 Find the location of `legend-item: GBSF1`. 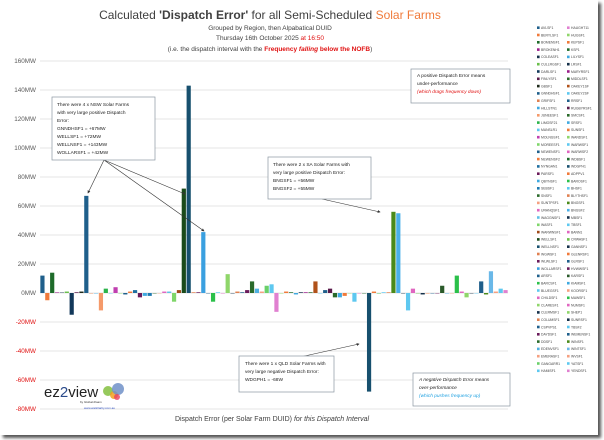

legend-item: GBSF1 is located at coordinates (544, 86).